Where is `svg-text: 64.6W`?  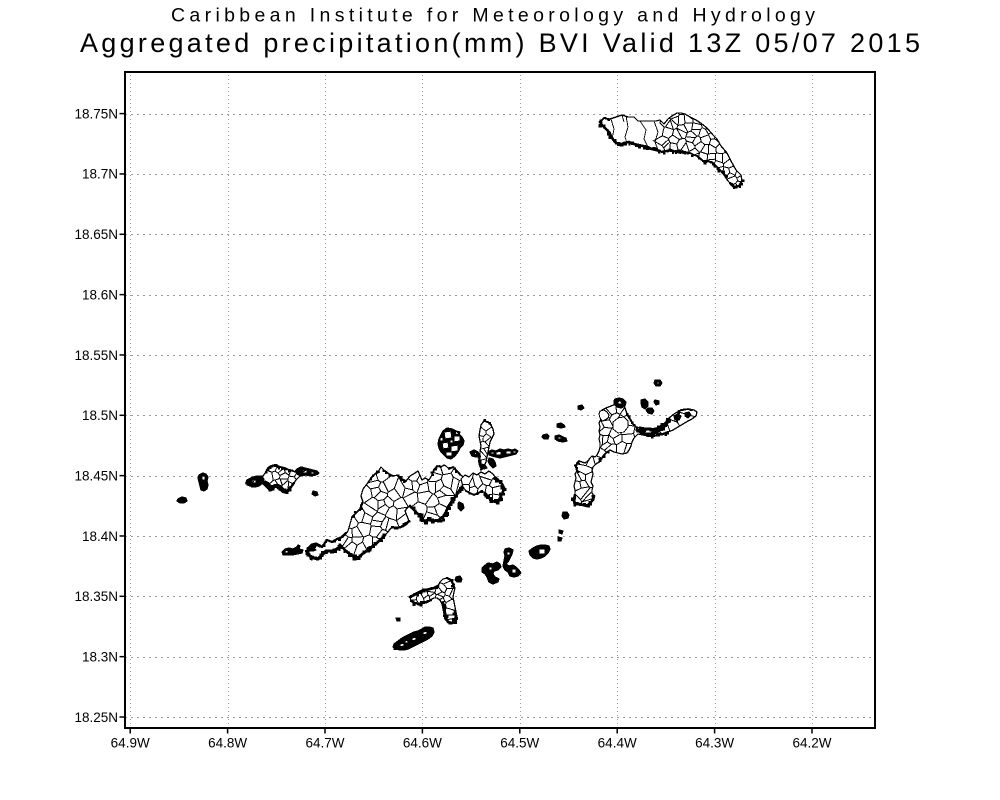 svg-text: 64.6W is located at coordinates (422, 743).